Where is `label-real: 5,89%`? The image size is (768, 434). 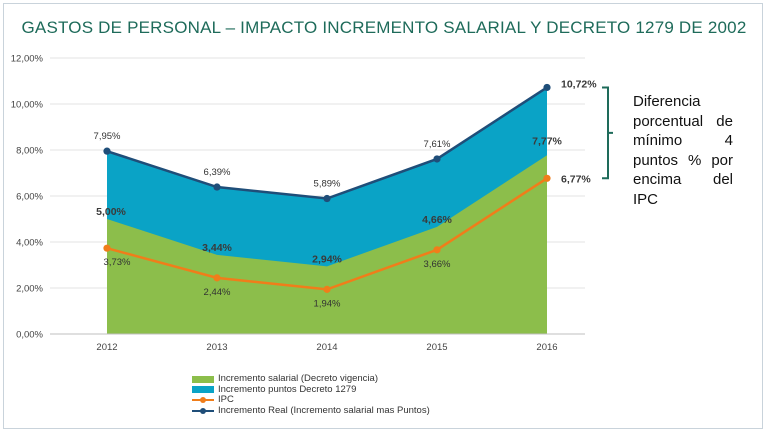
label-real: 5,89% is located at coordinates (327, 184).